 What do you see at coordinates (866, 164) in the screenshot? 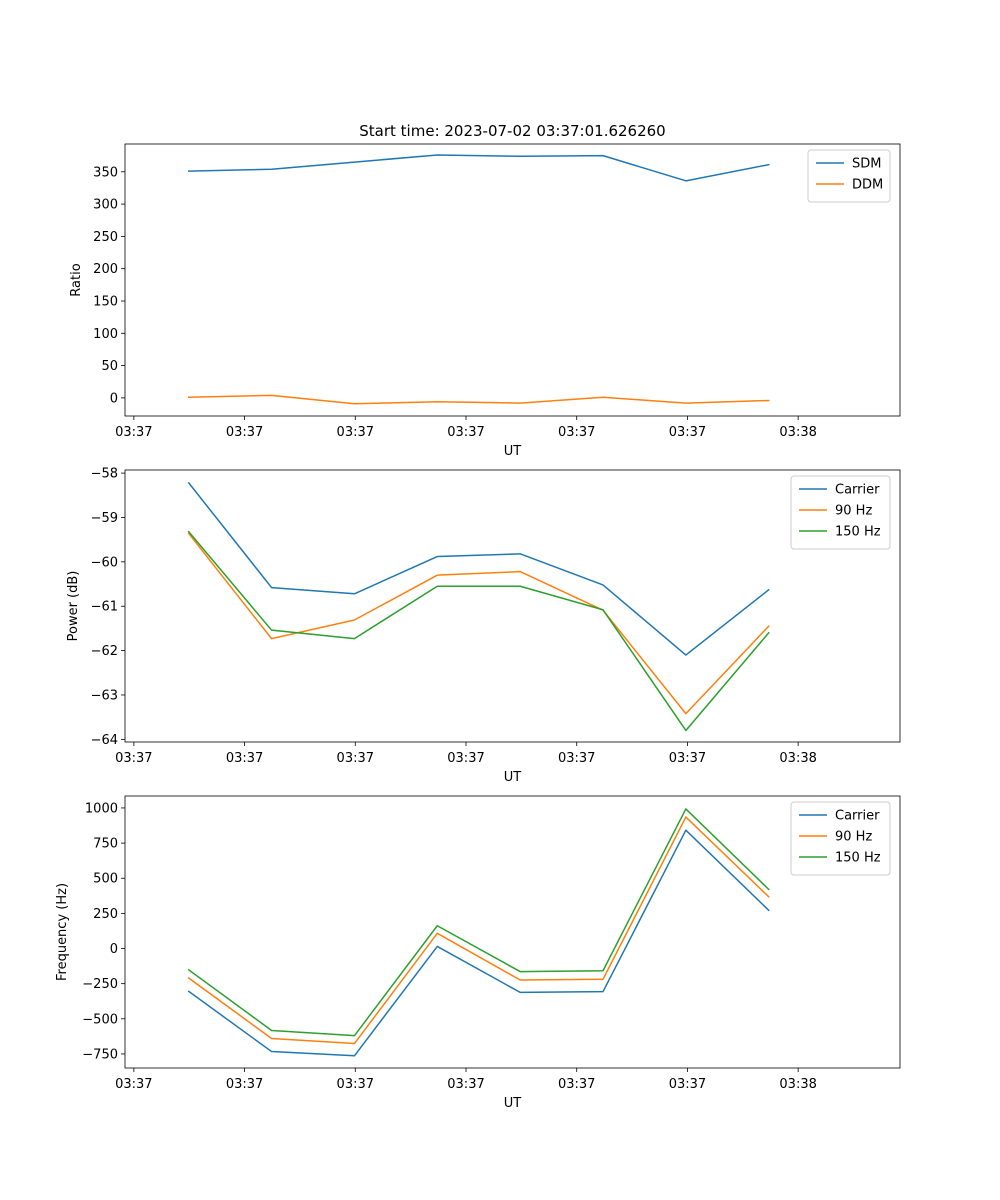
I see `legend-label: SDM` at bounding box center [866, 164].